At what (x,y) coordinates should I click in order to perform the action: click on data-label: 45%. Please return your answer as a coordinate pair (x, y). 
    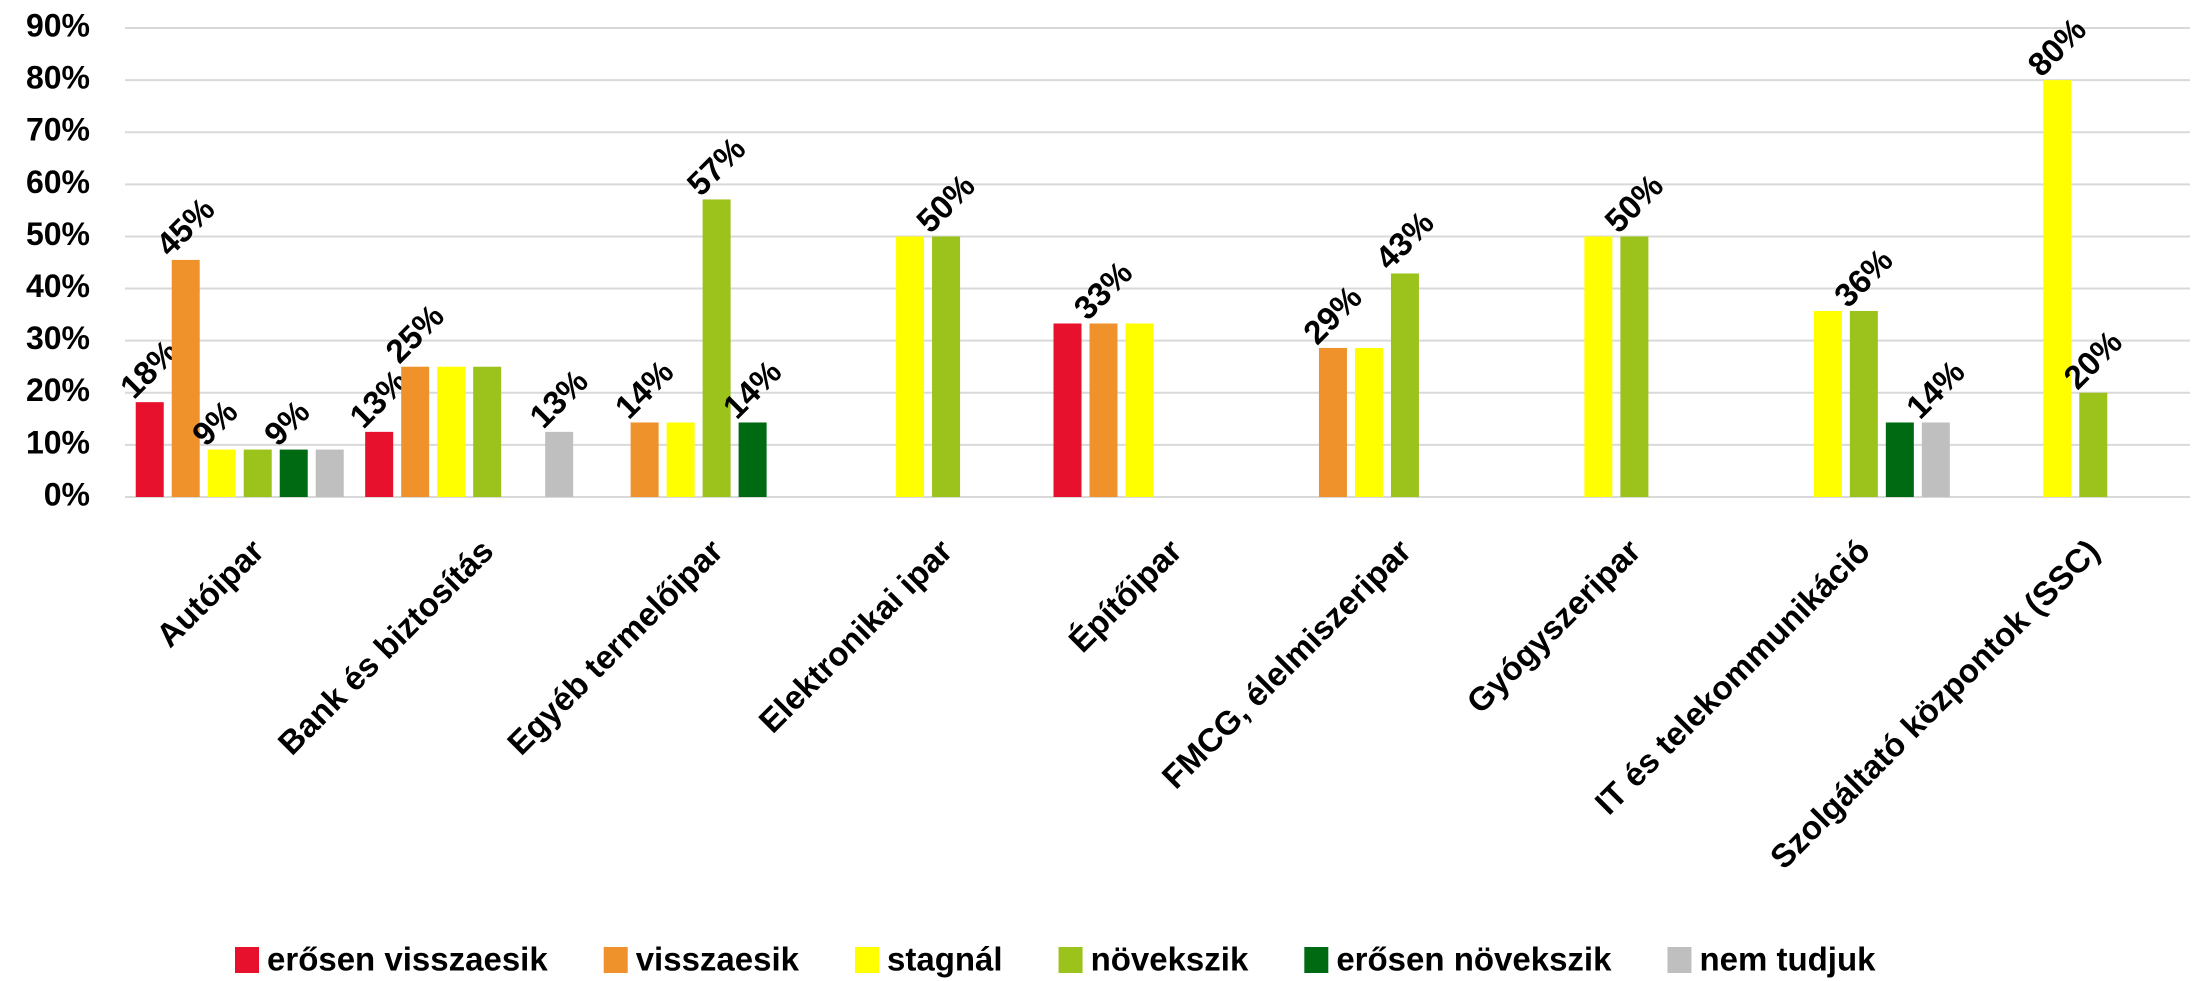
    Looking at the image, I should click on (185, 226).